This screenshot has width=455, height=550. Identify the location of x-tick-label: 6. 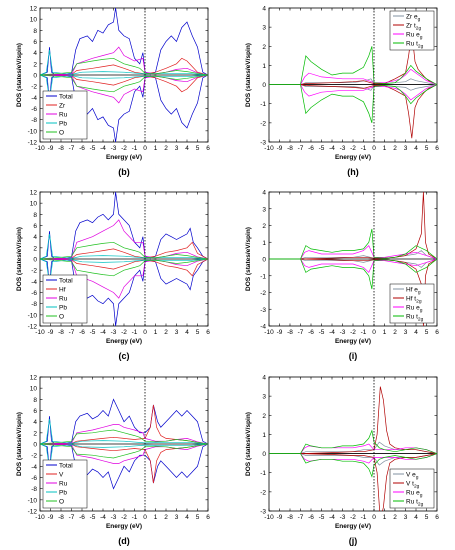
(208, 332).